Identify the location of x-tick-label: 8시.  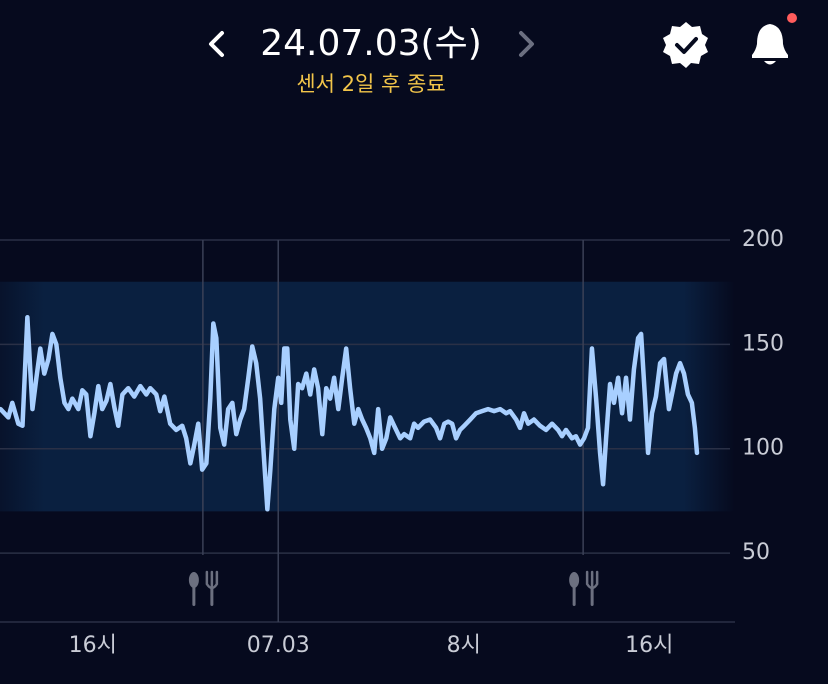
(464, 645).